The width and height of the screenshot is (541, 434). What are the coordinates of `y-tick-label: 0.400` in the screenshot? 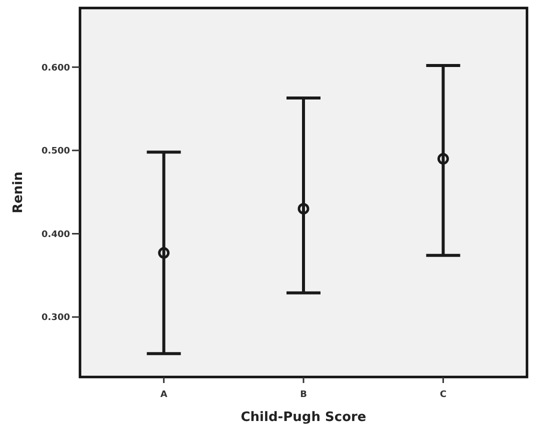 It's located at (56, 235).